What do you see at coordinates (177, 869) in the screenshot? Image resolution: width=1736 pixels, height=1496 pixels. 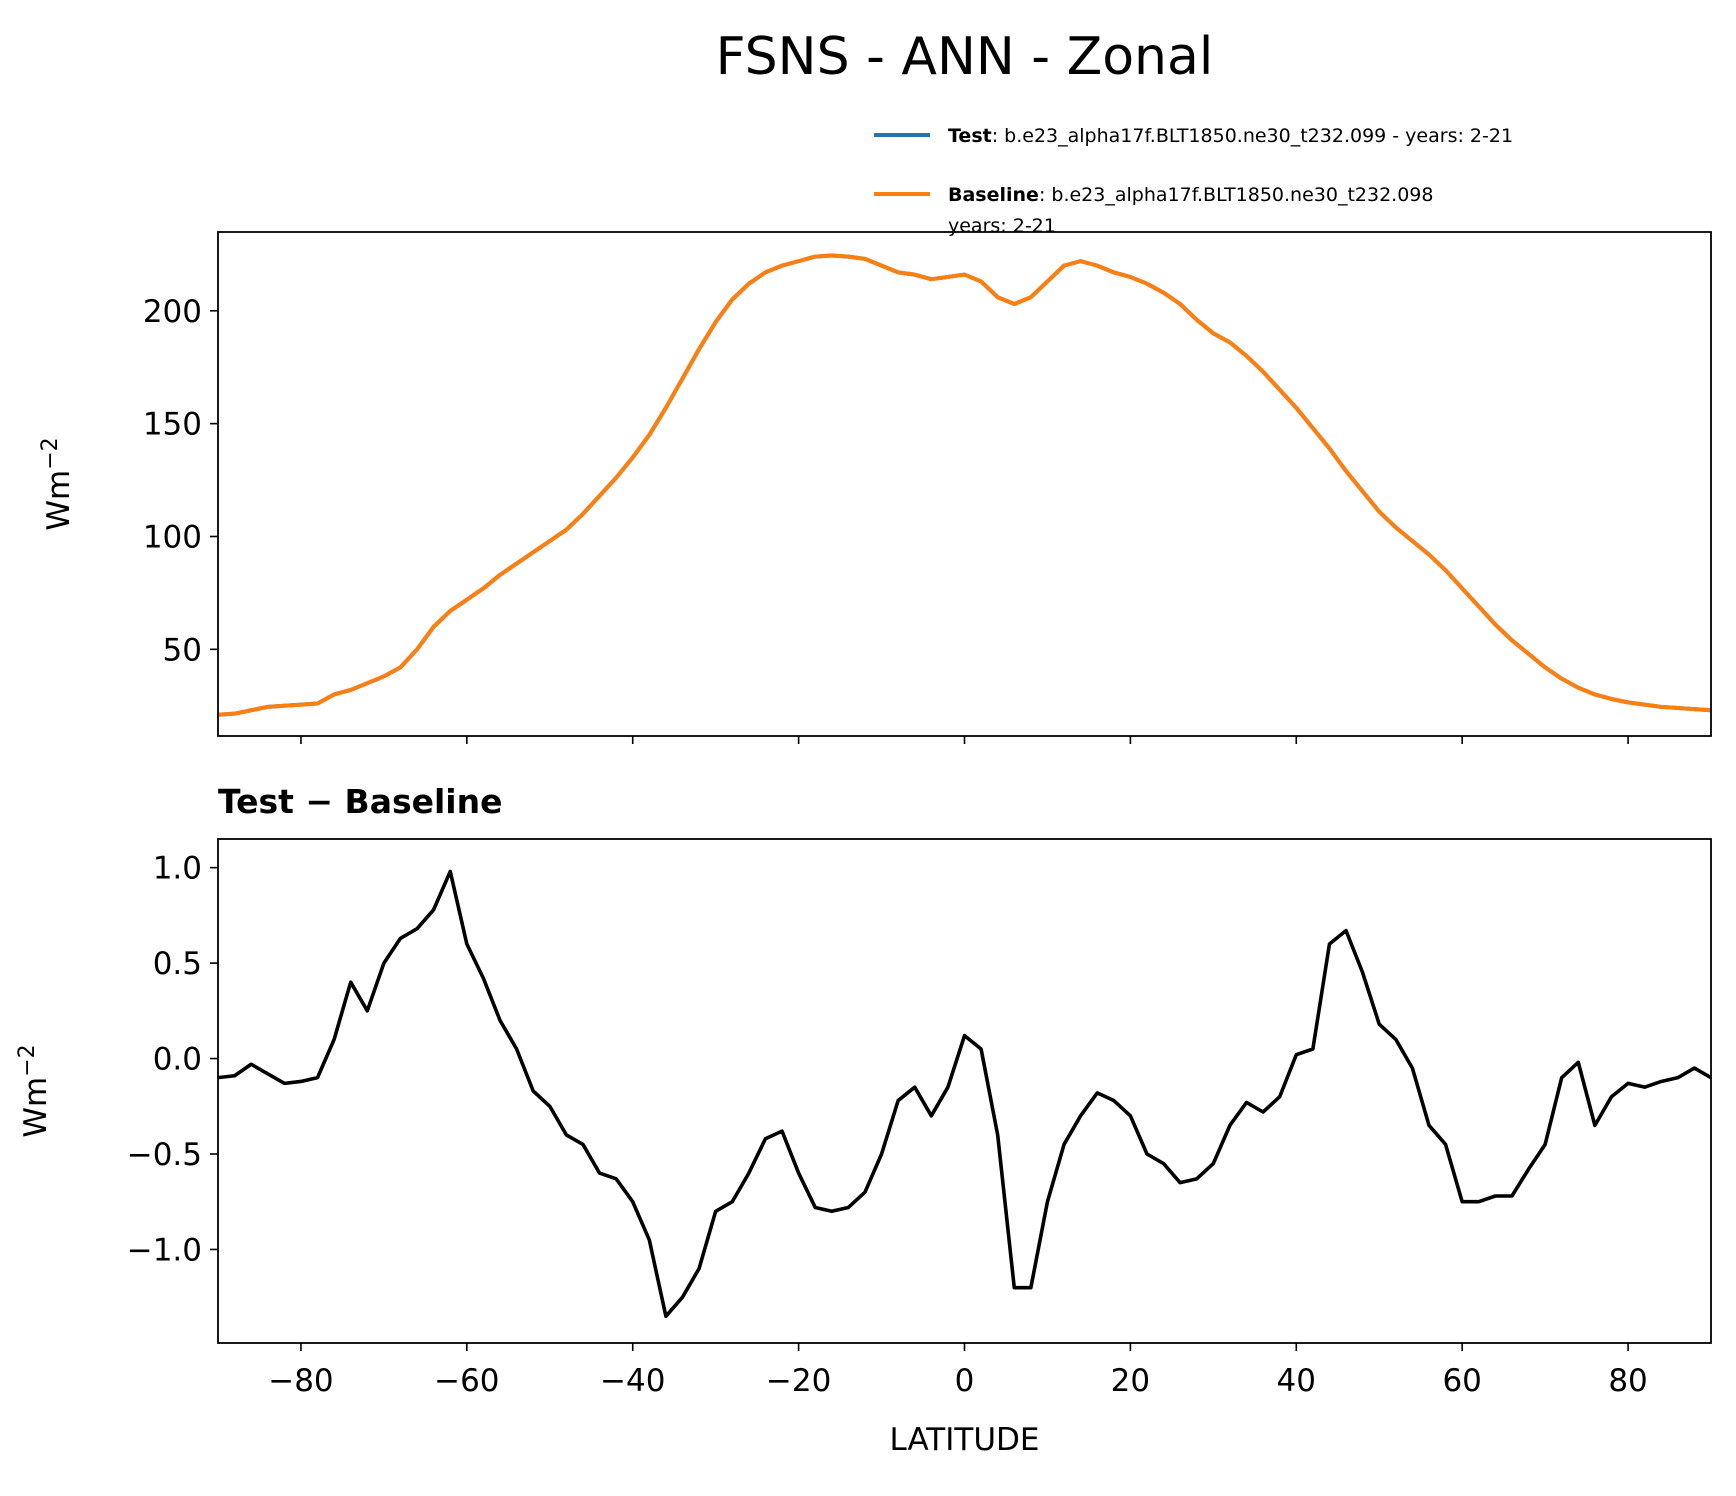 I see `y-tick-label: 1.0` at bounding box center [177, 869].